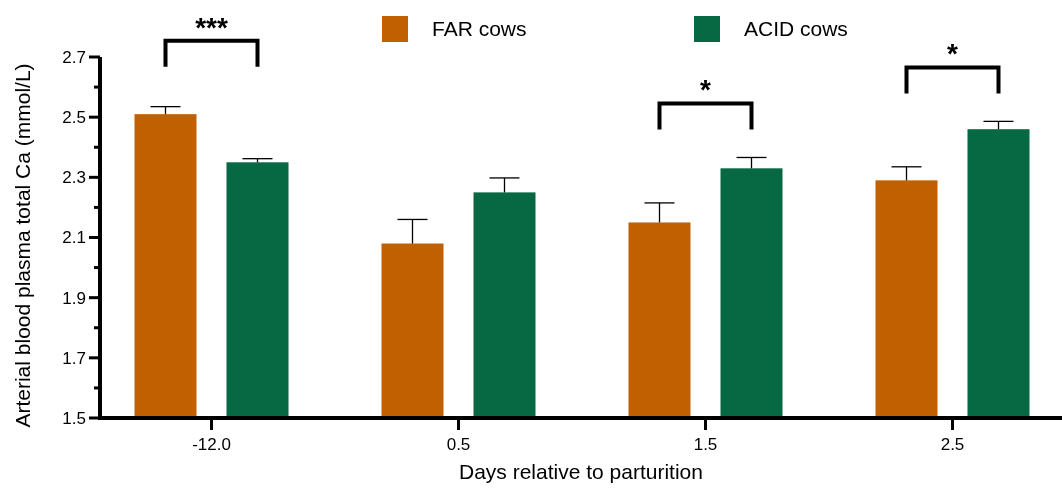 The width and height of the screenshot is (1062, 493). What do you see at coordinates (74, 118) in the screenshot?
I see `y-tick-label: 2.5` at bounding box center [74, 118].